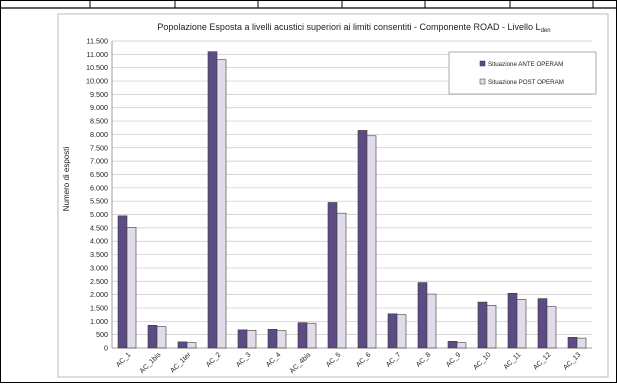  Describe the element at coordinates (99, 214) in the screenshot. I see `y-tick-label: 5.000` at that location.